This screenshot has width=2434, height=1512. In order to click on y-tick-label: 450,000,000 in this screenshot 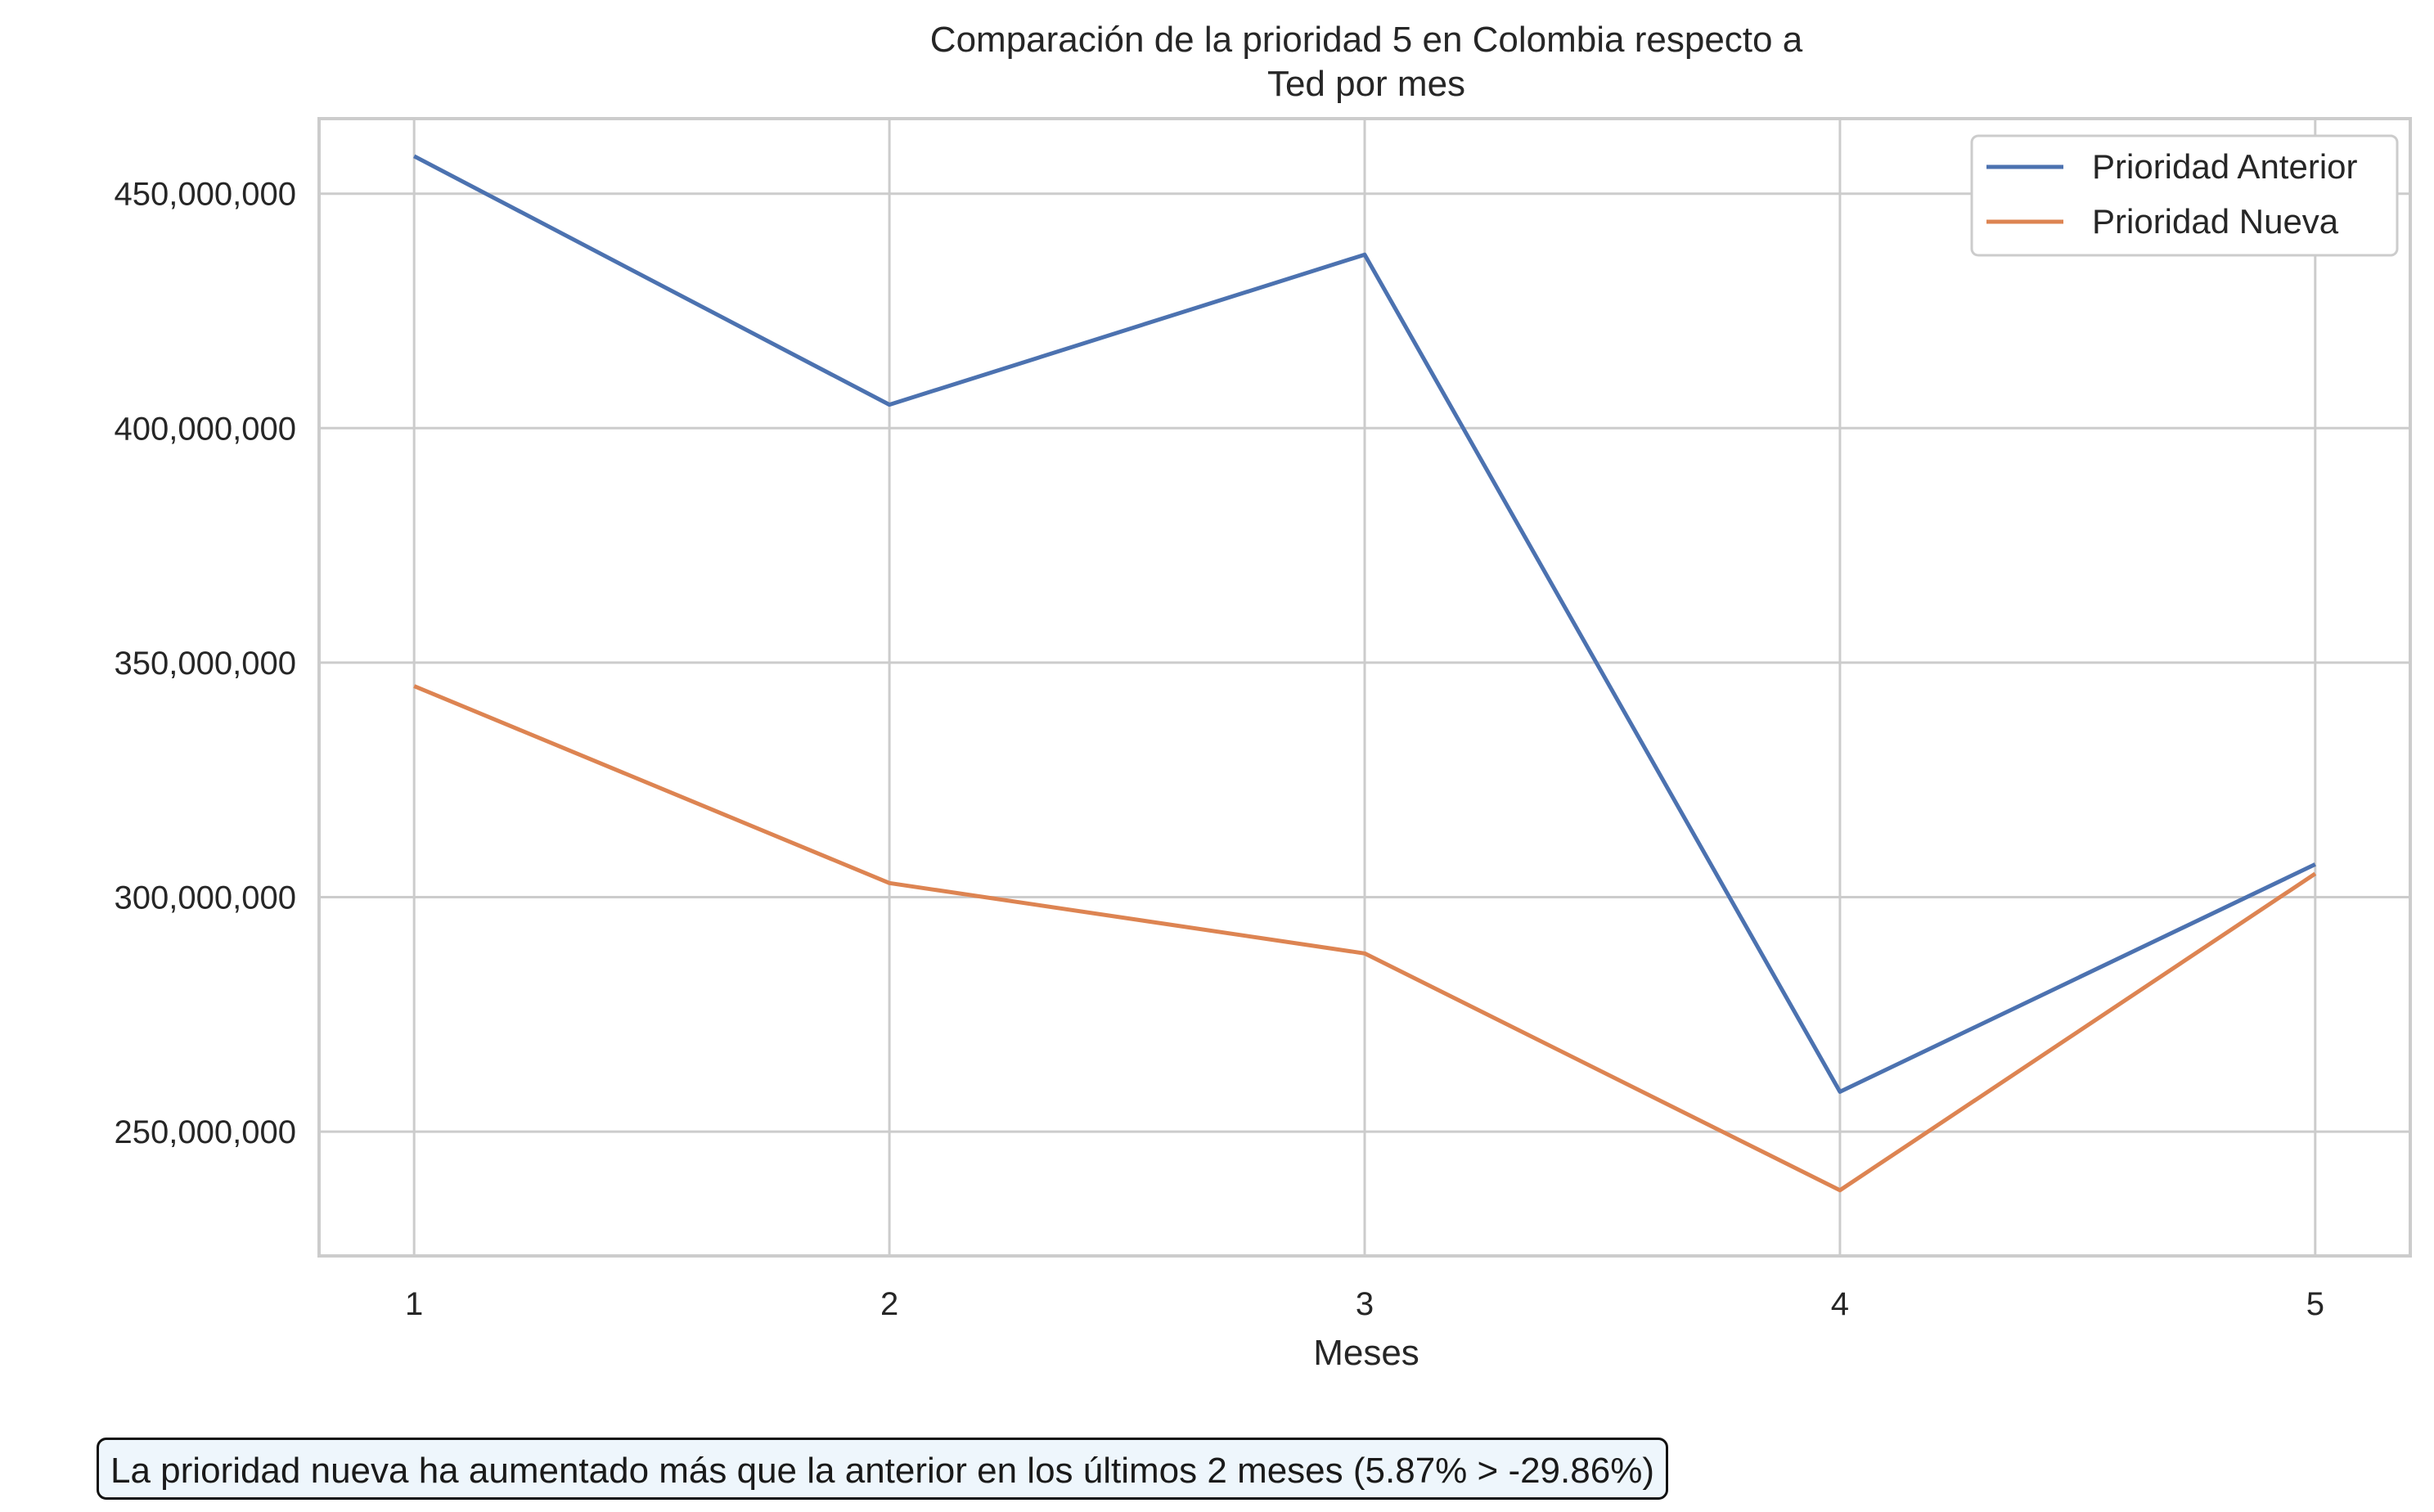, I will do `click(205, 195)`.